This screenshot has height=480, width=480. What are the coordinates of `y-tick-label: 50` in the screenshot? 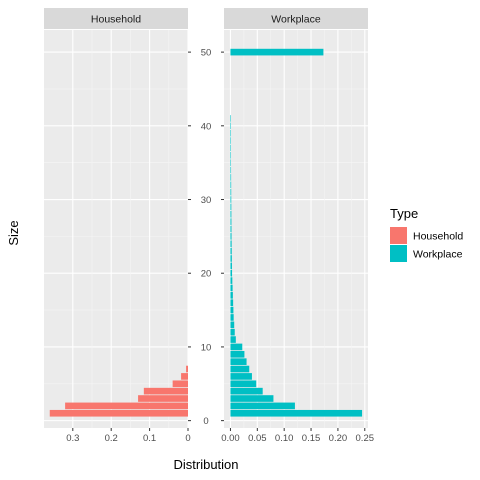 It's located at (206, 53).